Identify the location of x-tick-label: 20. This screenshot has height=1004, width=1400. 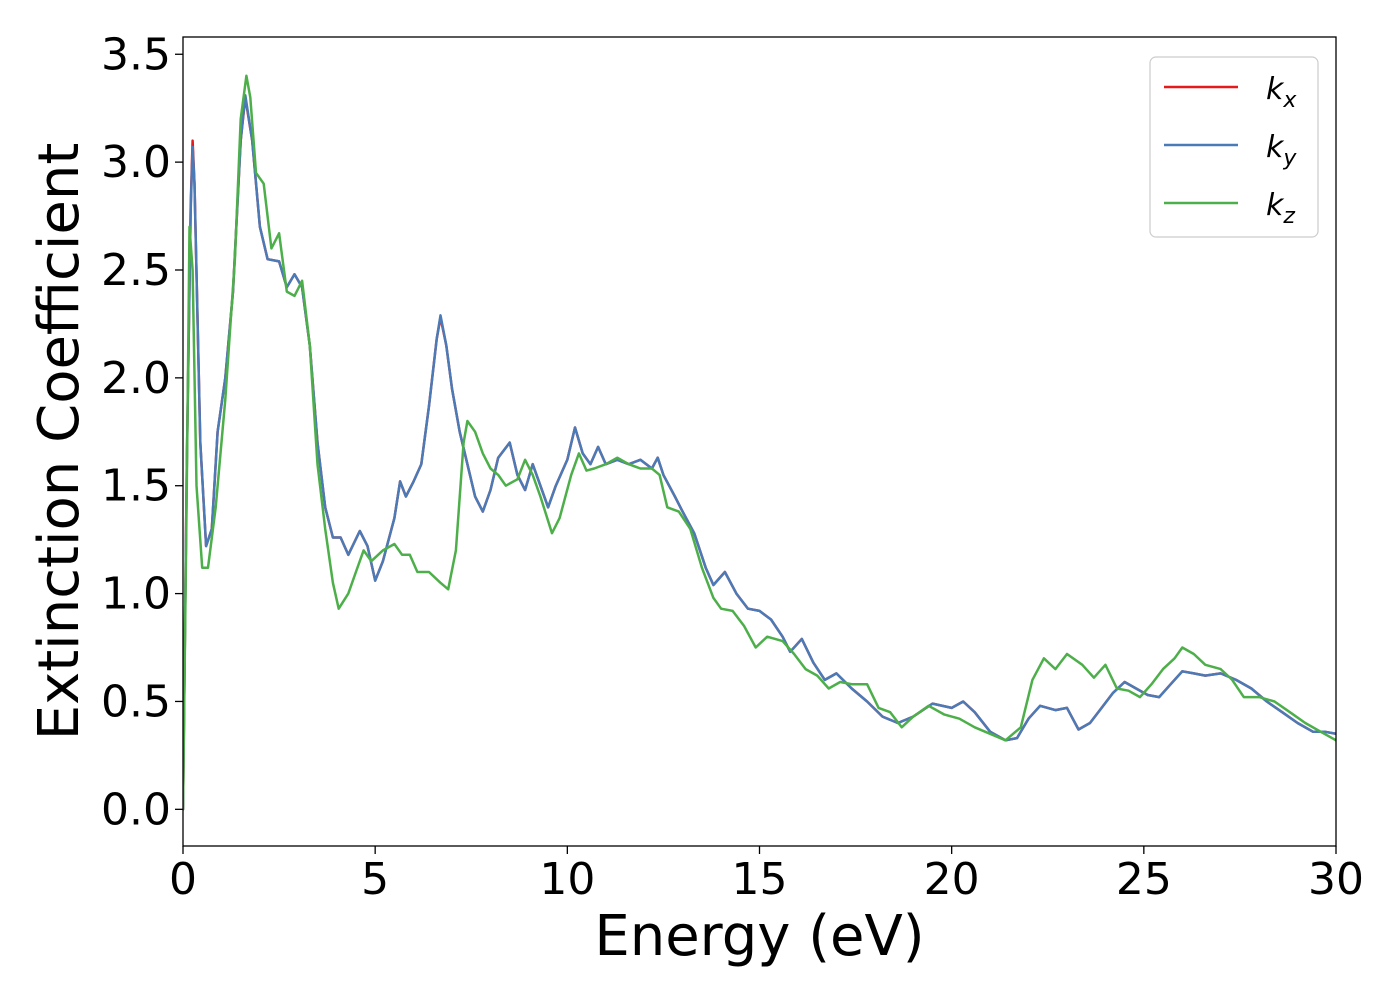
(952, 879).